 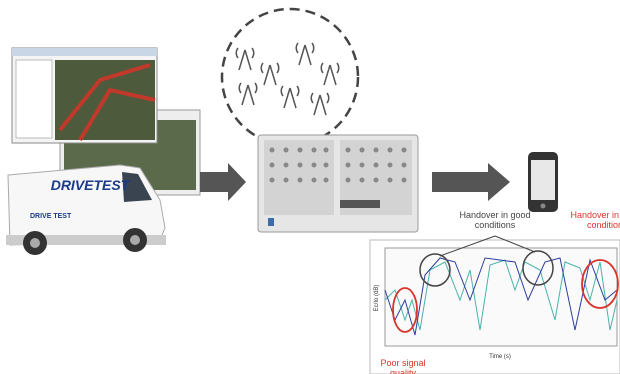 I want to click on antennas, so click(x=287, y=79).